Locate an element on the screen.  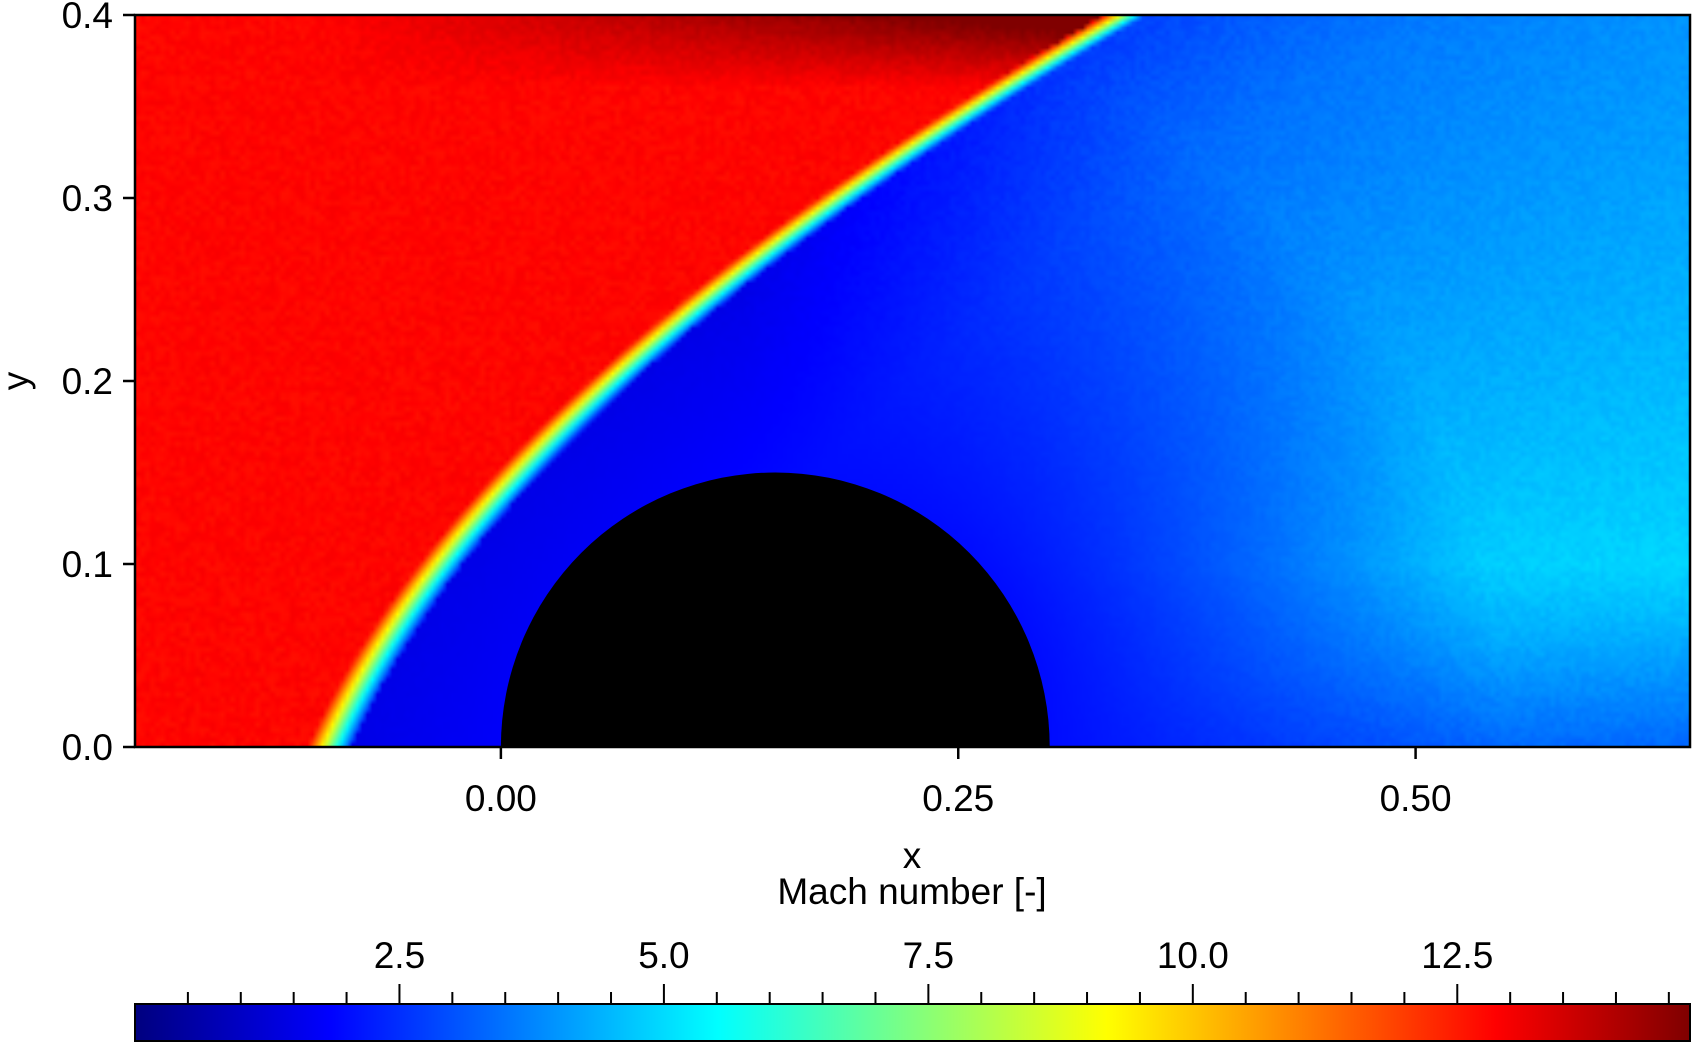
y-tick-label: 0.1 is located at coordinates (87, 564).